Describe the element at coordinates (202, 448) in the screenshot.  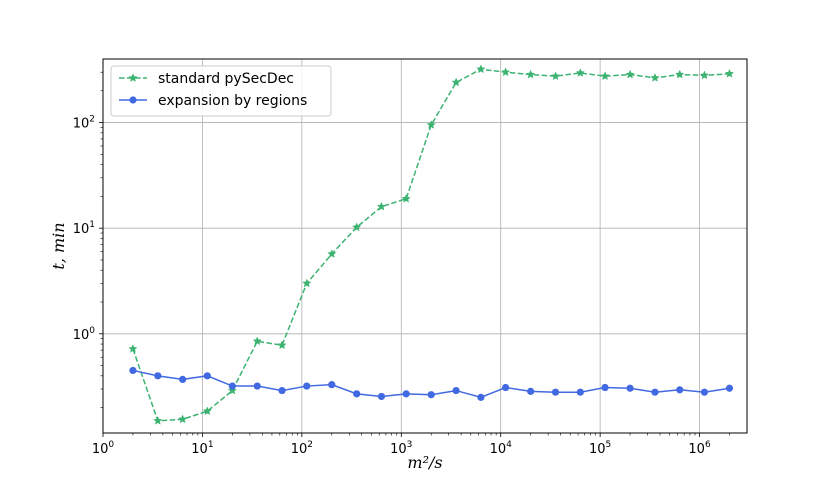
I see `x-tick-label: 10¹` at that location.